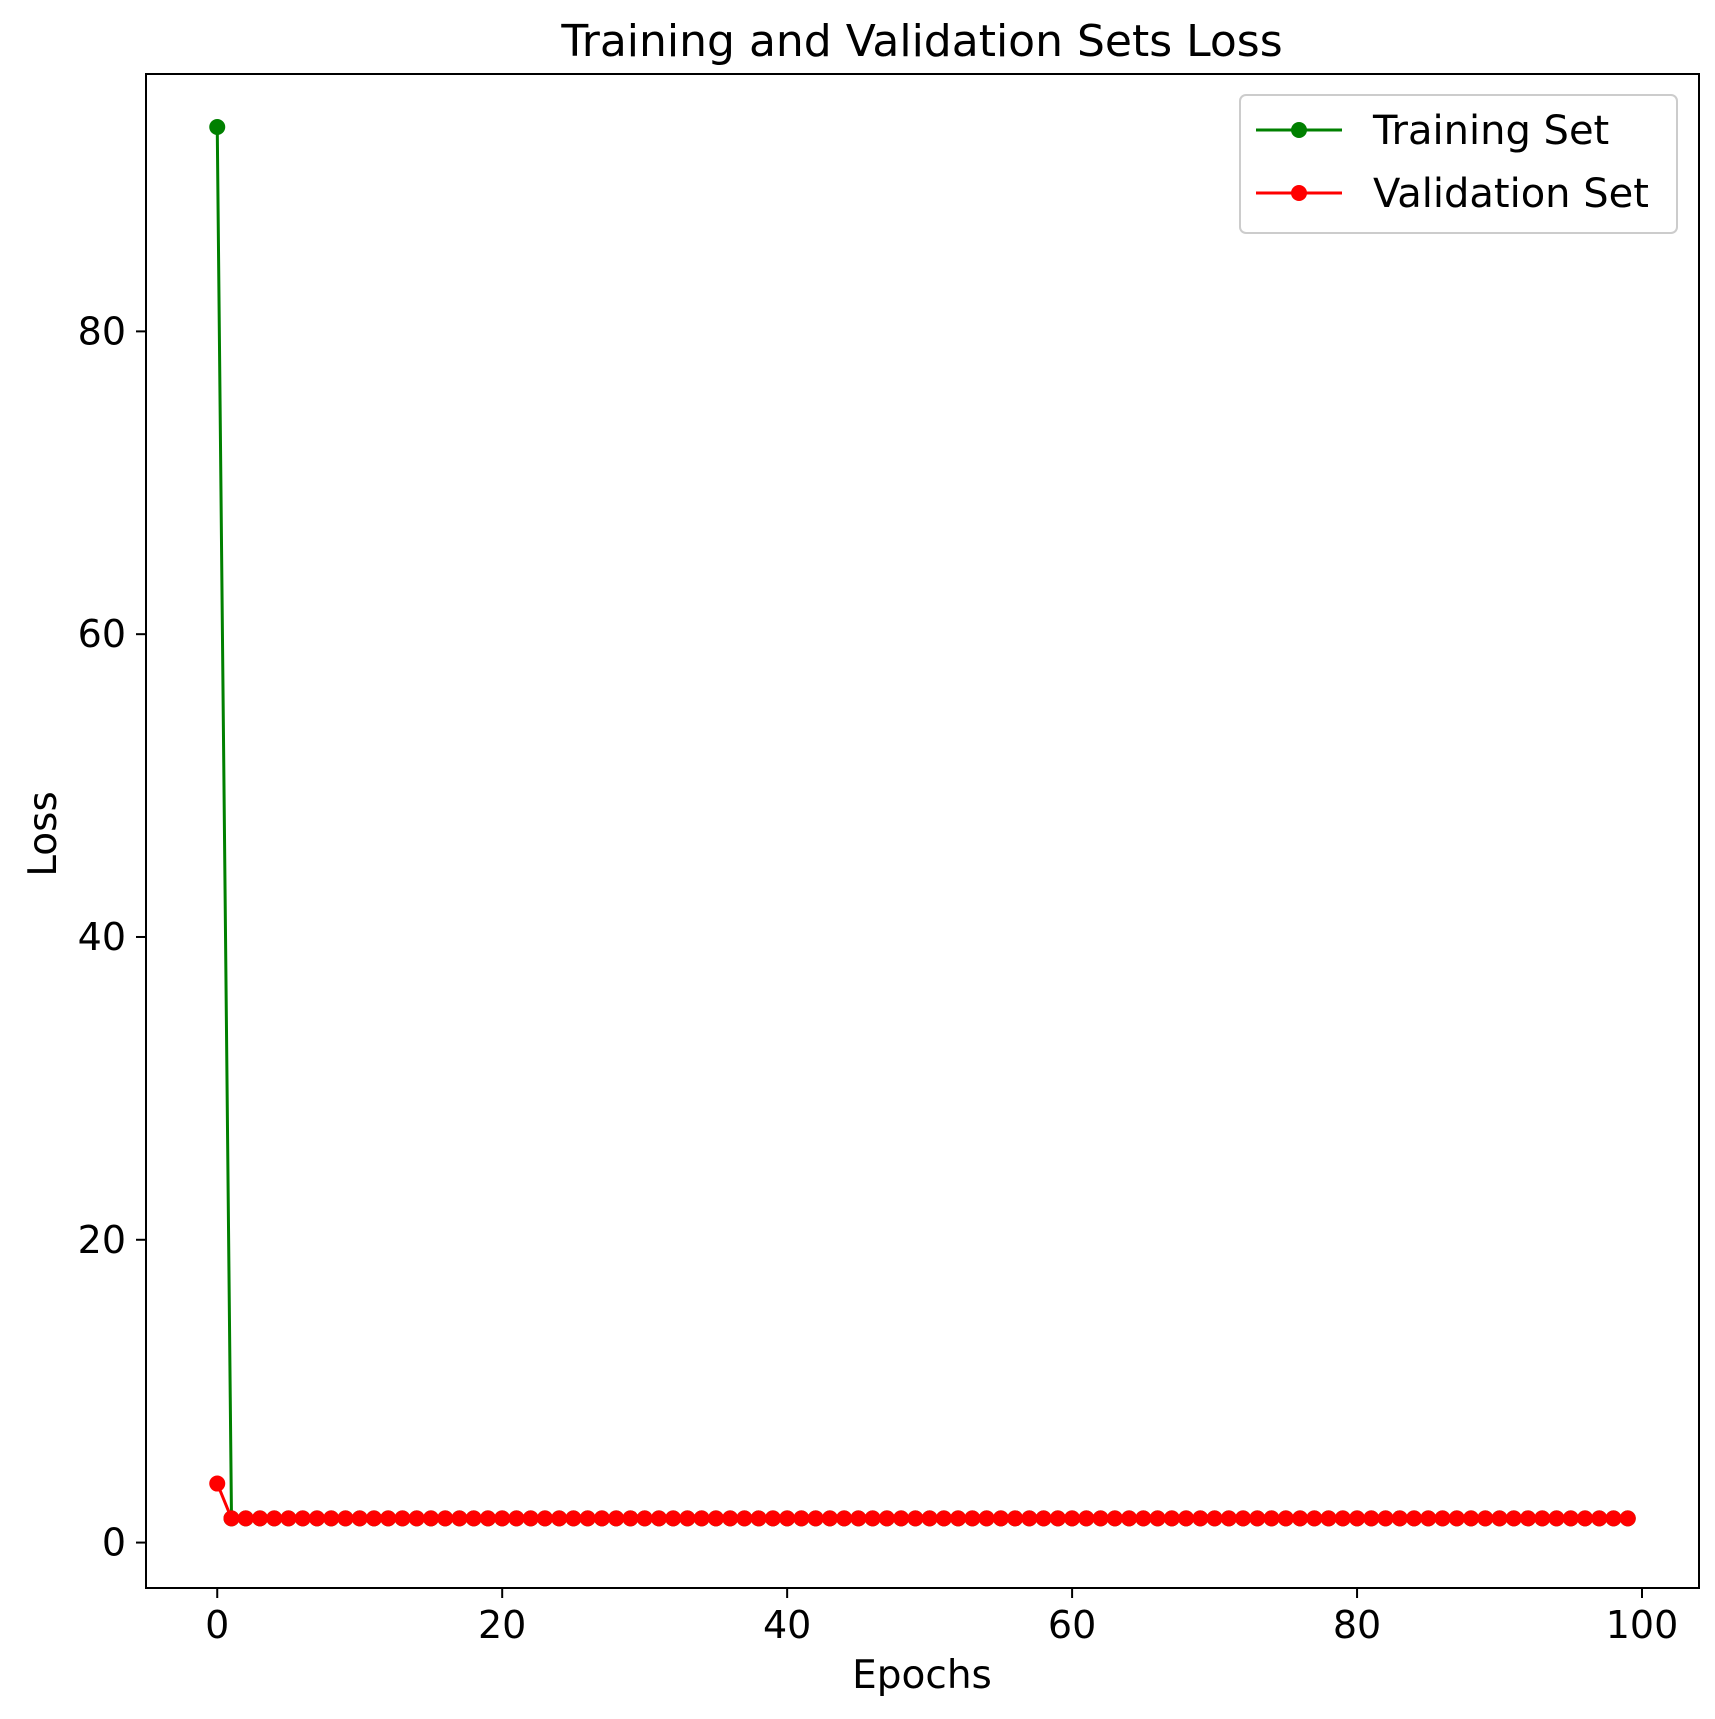 This screenshot has height=1719, width=1715. Describe the element at coordinates (217, 1625) in the screenshot. I see `x-tick-label-0: 0` at that location.